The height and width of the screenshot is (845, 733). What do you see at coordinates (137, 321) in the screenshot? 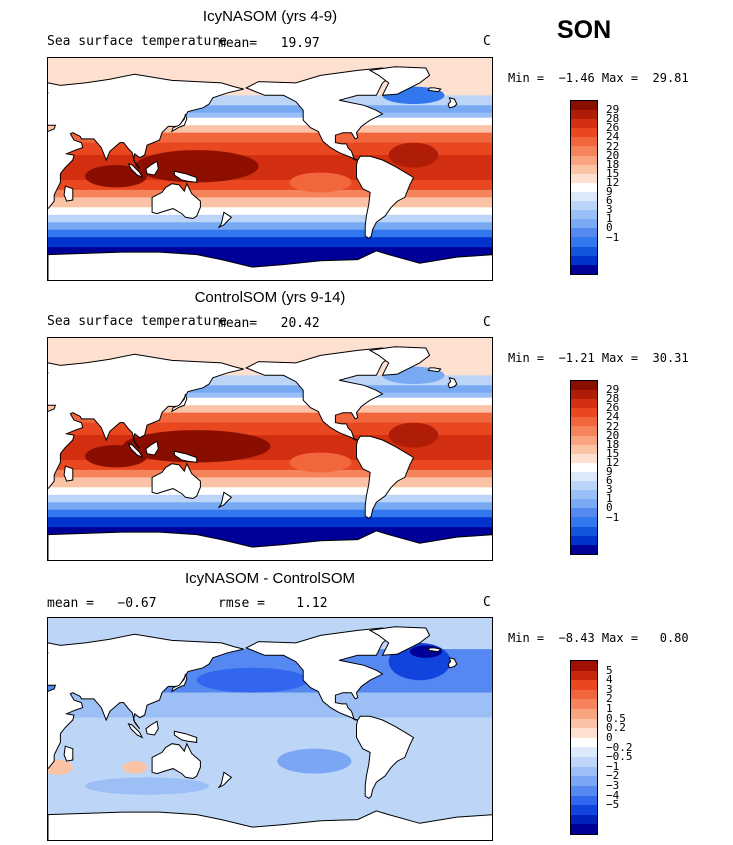
I see `panel2-variable: Sea surface temperature` at bounding box center [137, 321].